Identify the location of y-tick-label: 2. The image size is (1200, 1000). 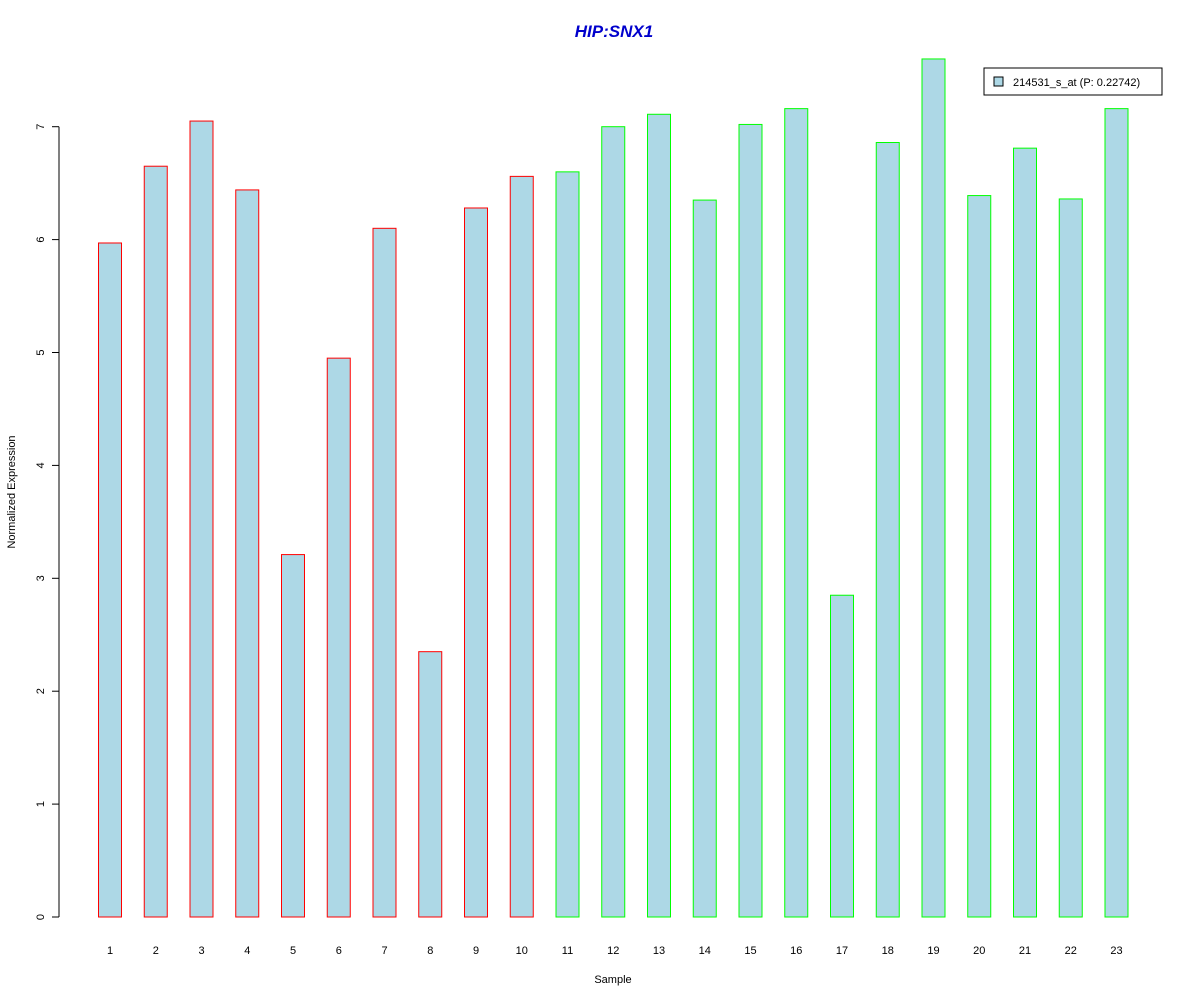
(41, 691).